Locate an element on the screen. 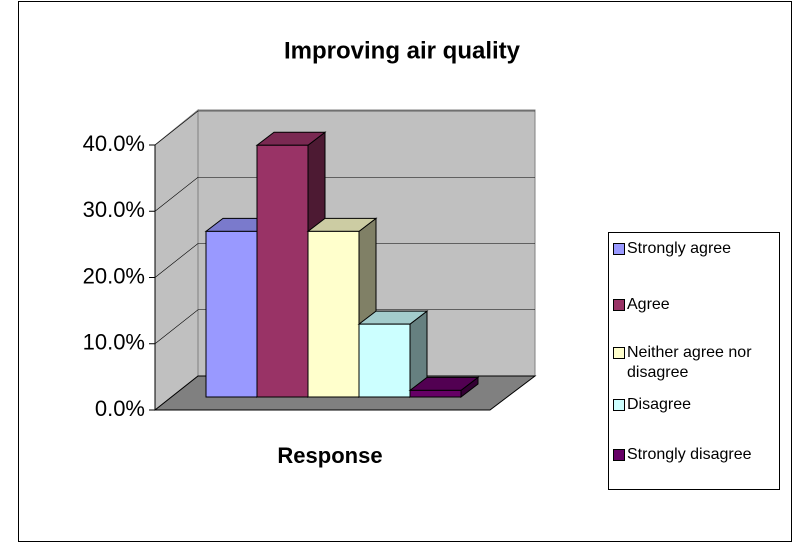 The width and height of the screenshot is (793, 543). y-tick-label: 0.0% is located at coordinates (120, 408).